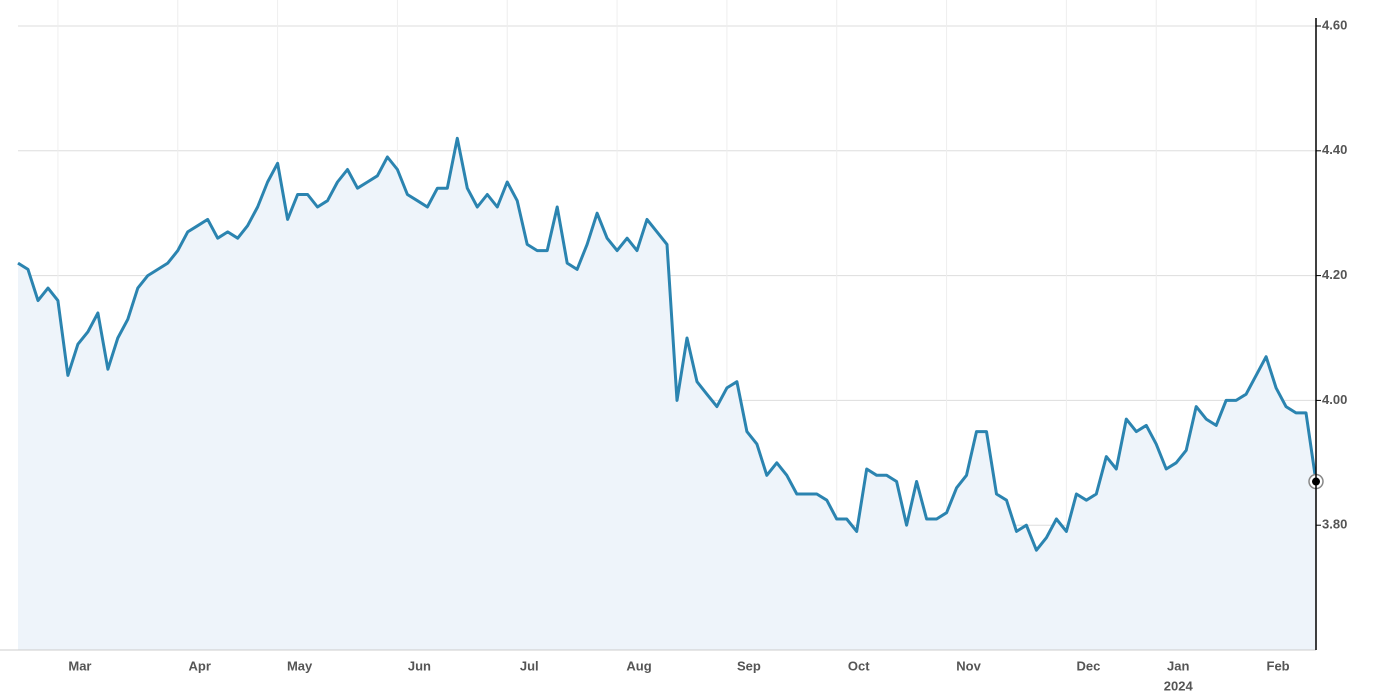  Describe the element at coordinates (419, 665) in the screenshot. I see `x-tick-label: Jun` at that location.